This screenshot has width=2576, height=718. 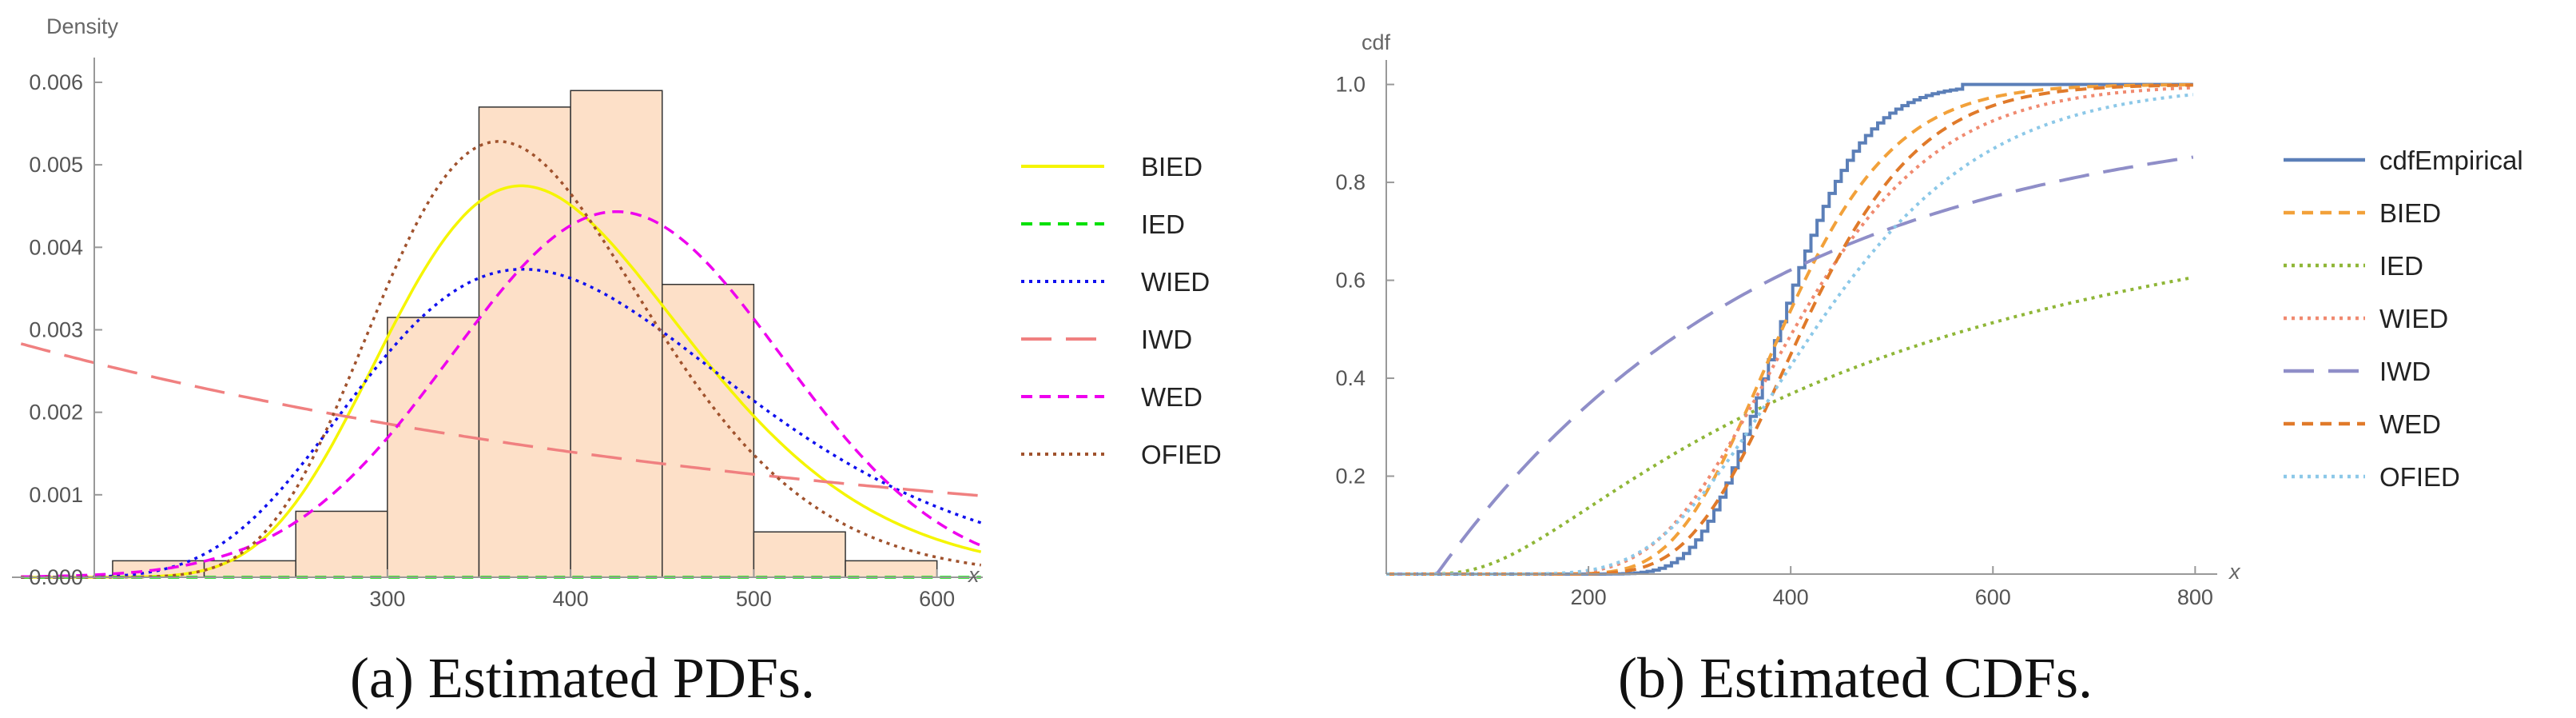 What do you see at coordinates (1350, 281) in the screenshot?
I see `y-tick-label: 0.6` at bounding box center [1350, 281].